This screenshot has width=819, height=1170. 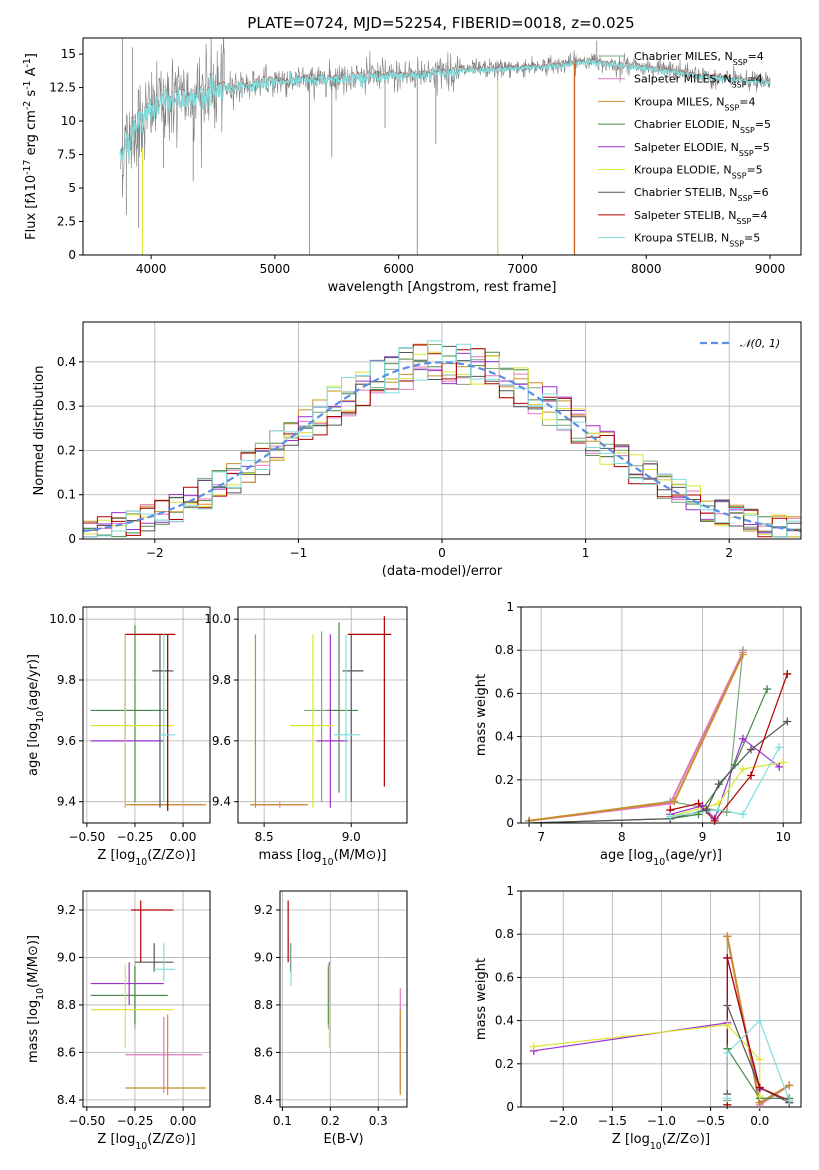 What do you see at coordinates (351, 837) in the screenshot?
I see `x-tick-label: 9.0` at bounding box center [351, 837].